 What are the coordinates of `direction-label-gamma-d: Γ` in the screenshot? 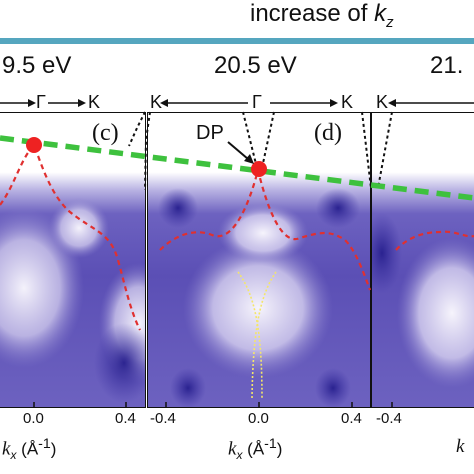 It's located at (257, 102).